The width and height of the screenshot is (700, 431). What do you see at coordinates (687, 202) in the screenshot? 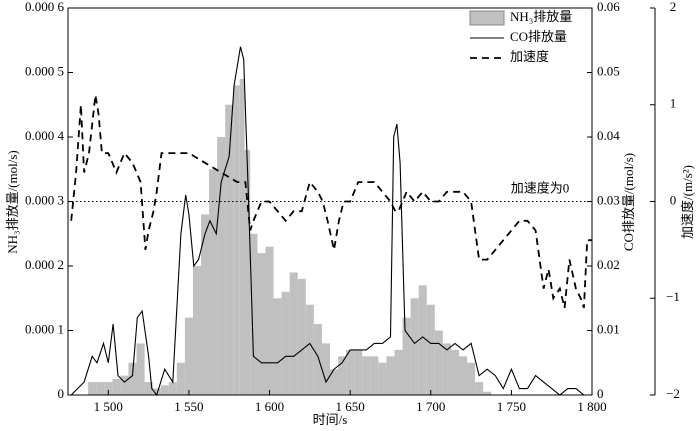
I see `y3-axis-title: 加速度/(m/s²)` at bounding box center [687, 202].